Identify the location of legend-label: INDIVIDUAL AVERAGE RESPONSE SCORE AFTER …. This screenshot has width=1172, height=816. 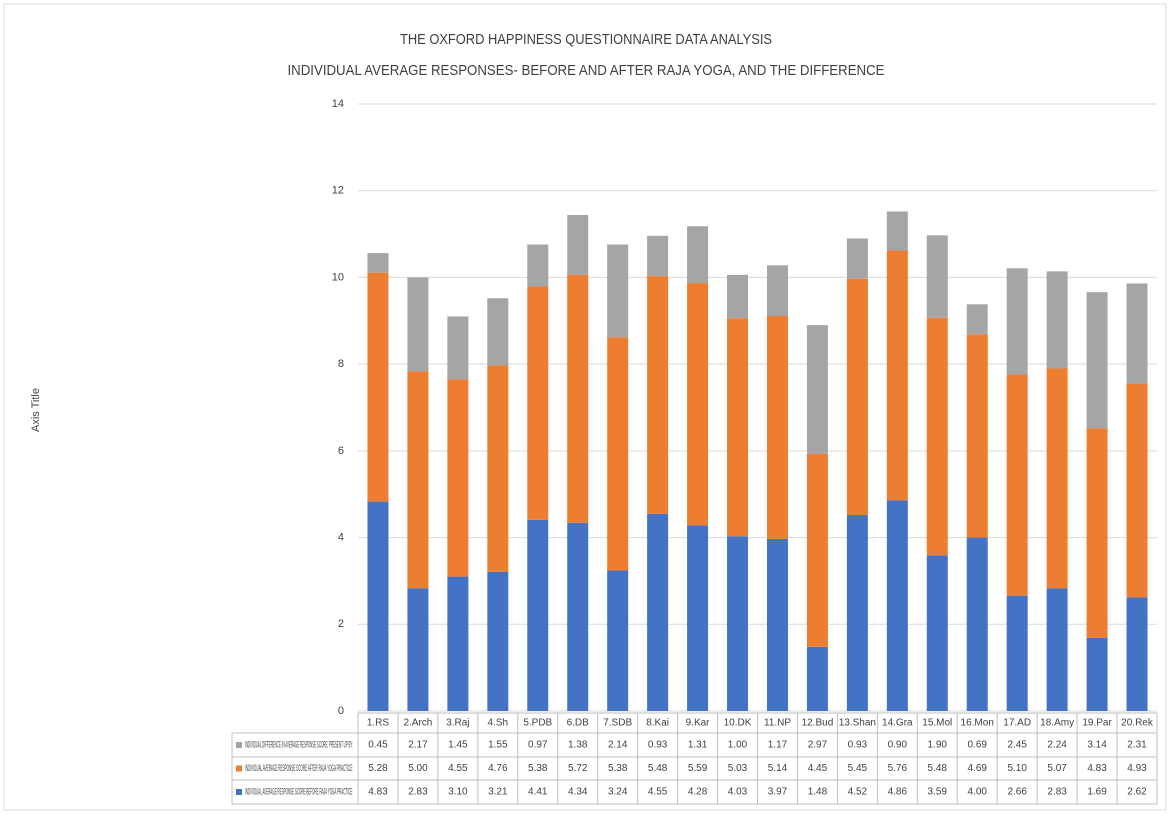
(299, 768).